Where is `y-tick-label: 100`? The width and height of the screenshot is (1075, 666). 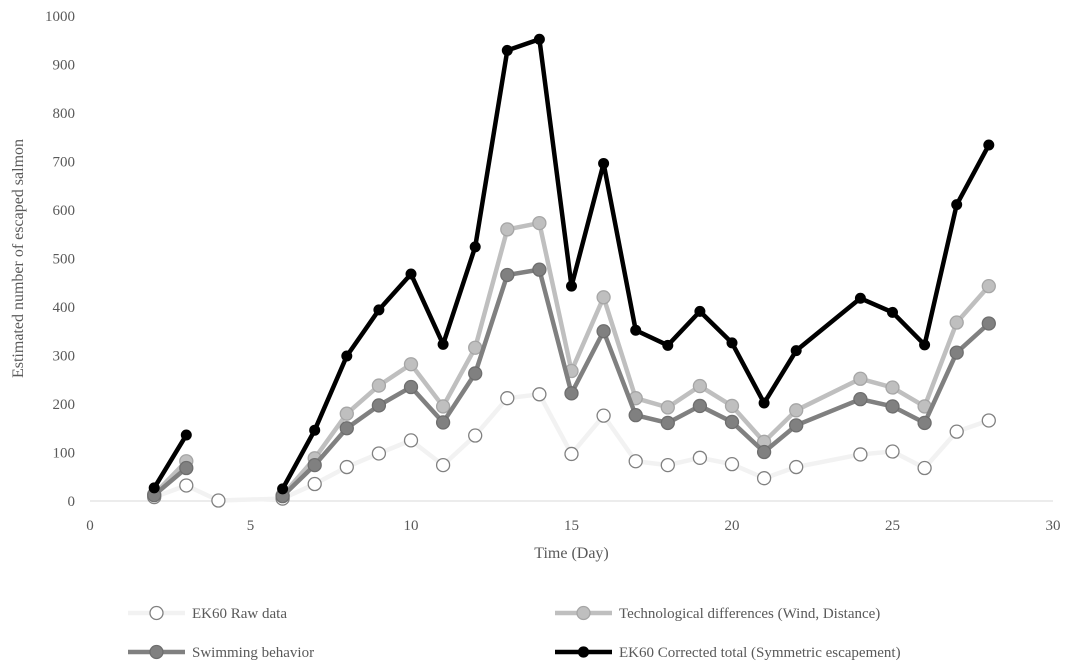 y-tick-label: 100 is located at coordinates (64, 454).